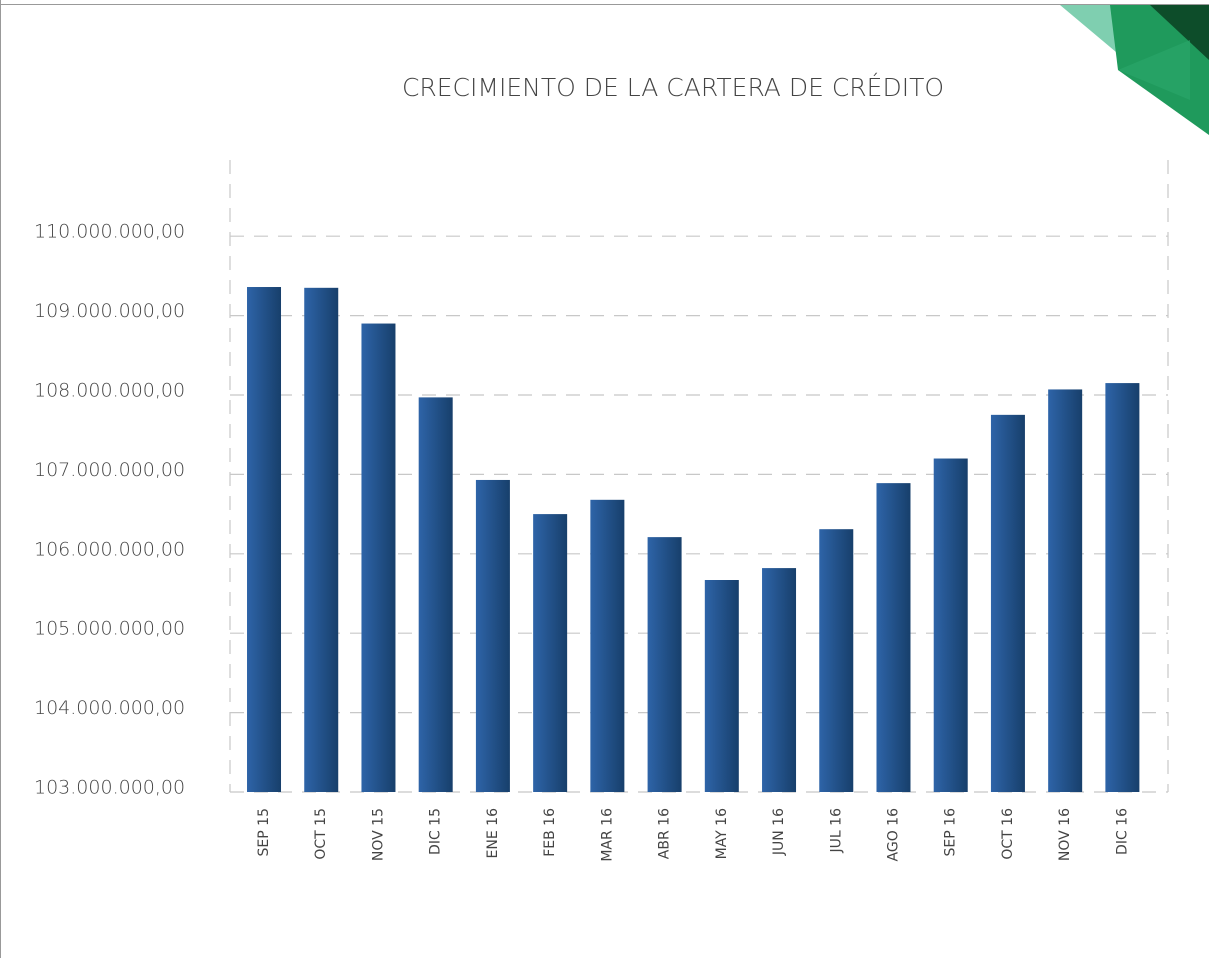  What do you see at coordinates (722, 833) in the screenshot?
I see `x-tick-label: MAY 16` at bounding box center [722, 833].